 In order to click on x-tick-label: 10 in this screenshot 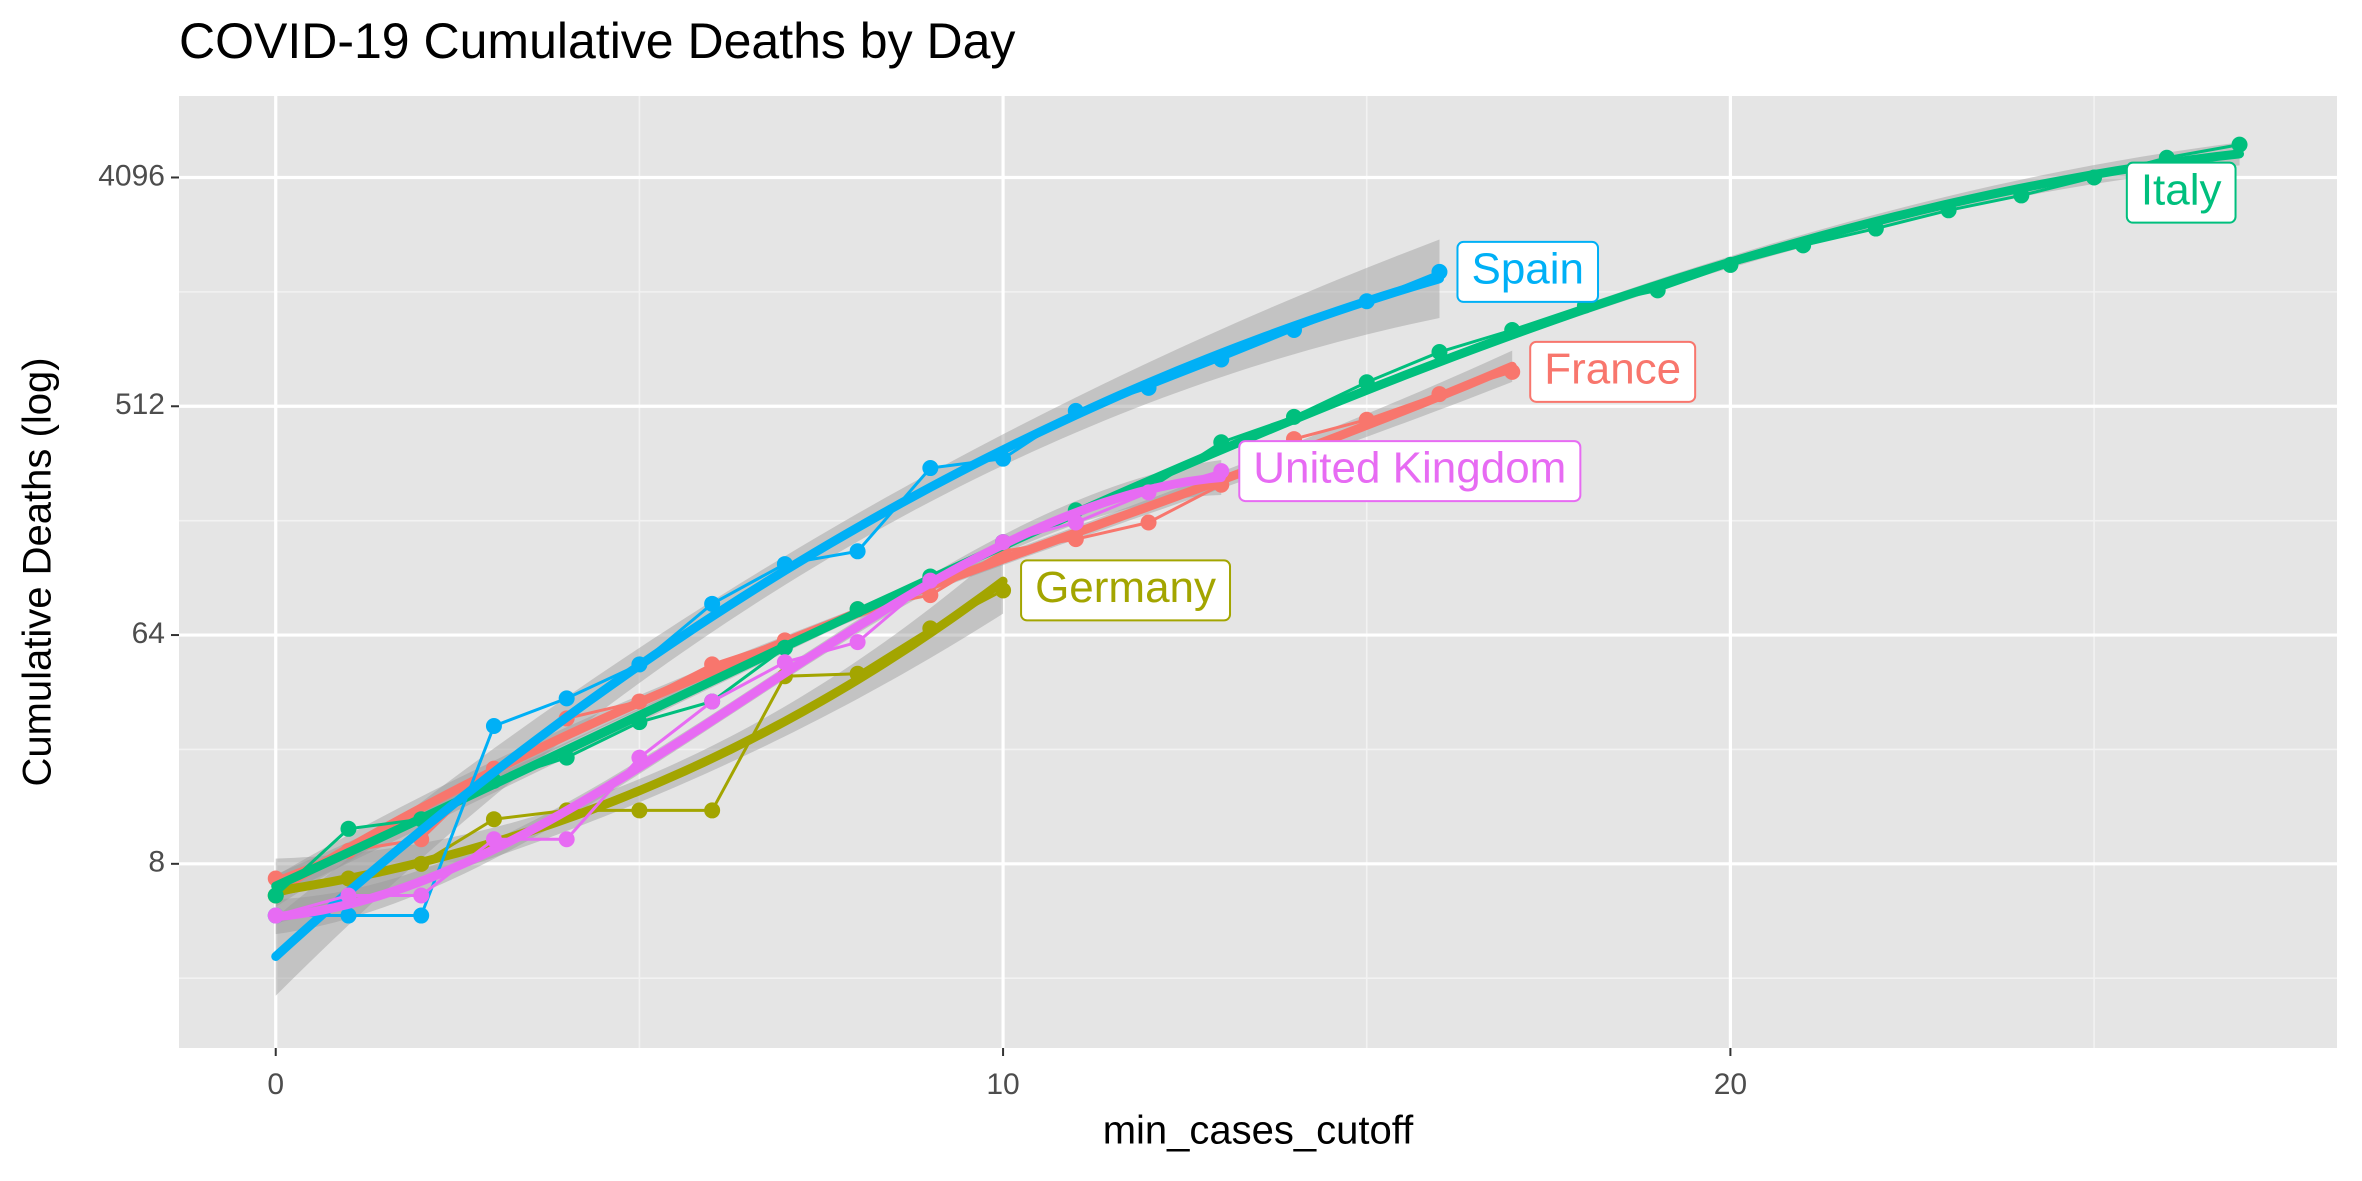, I will do `click(1002, 1084)`.